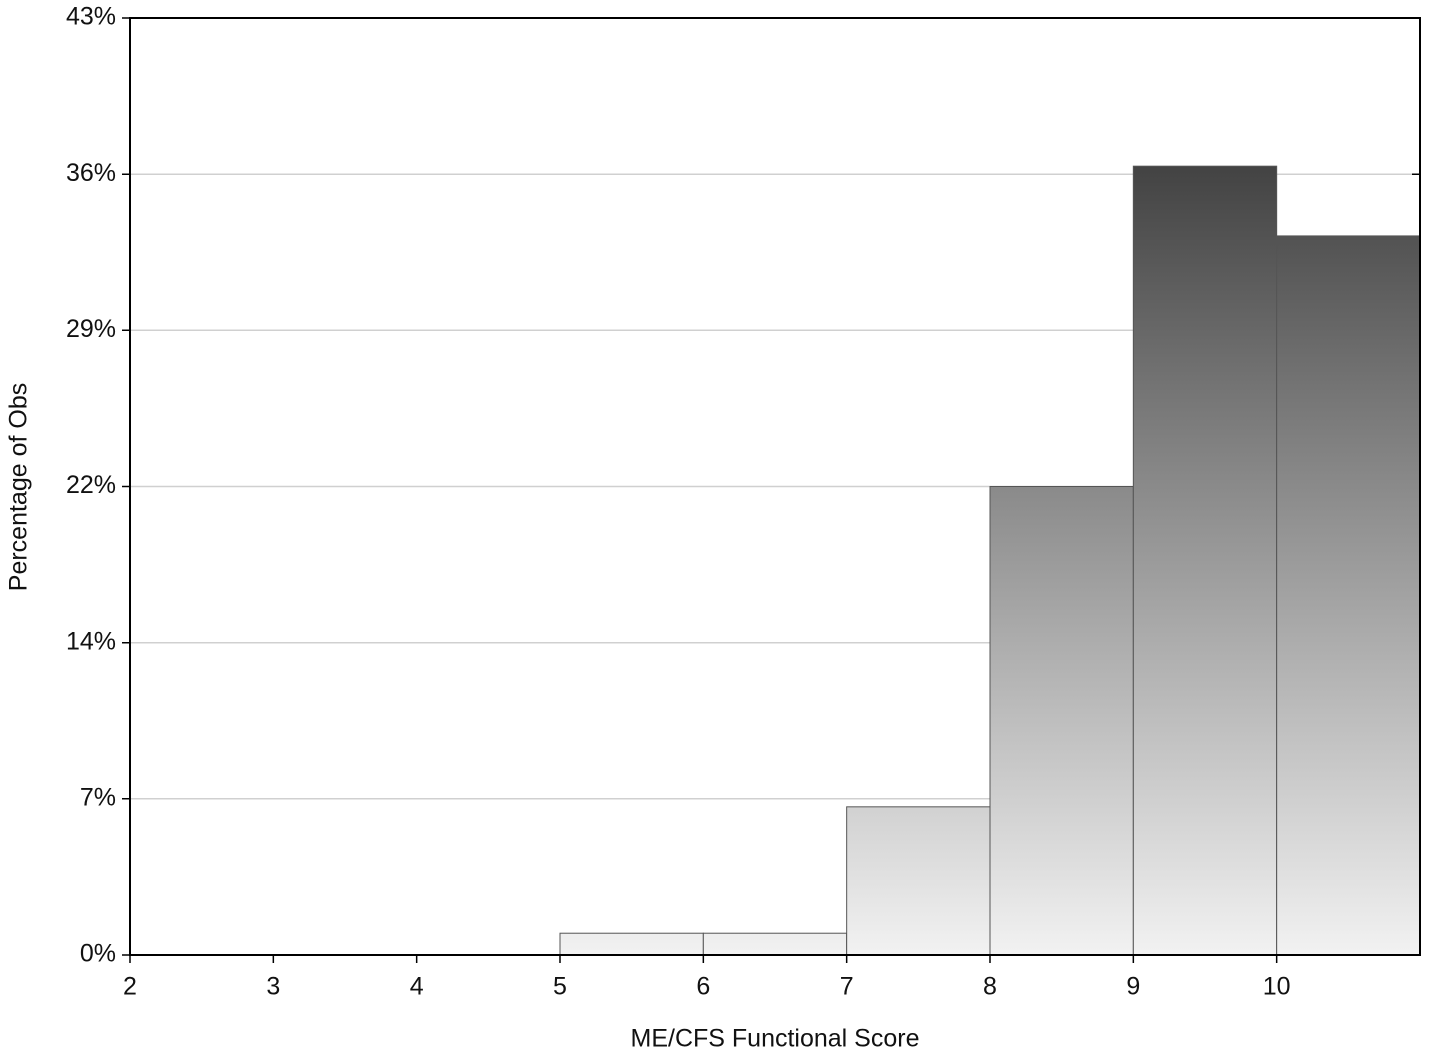 This screenshot has height=1062, width=1429. Describe the element at coordinates (19, 487) in the screenshot. I see `y-axis-label: Percentage of Obs` at that location.